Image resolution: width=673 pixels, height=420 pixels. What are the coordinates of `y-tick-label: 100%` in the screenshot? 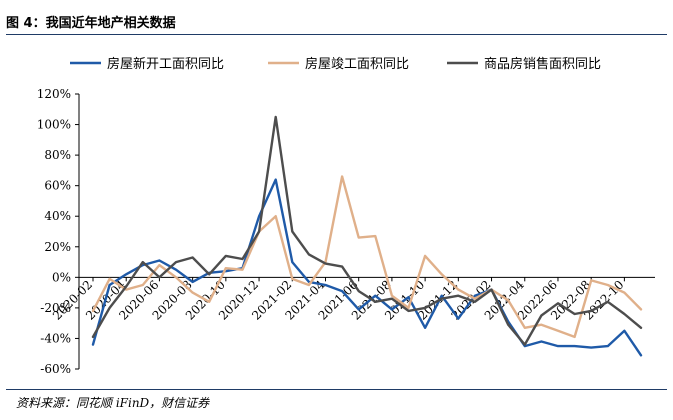 It's located at (54, 125).